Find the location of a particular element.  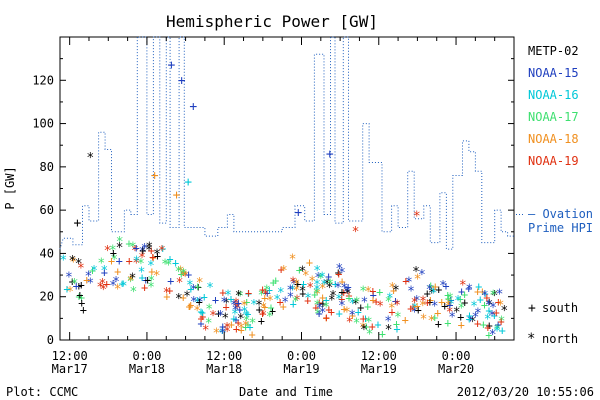

ovation-label-line1: – Ovation is located at coordinates (560, 214).